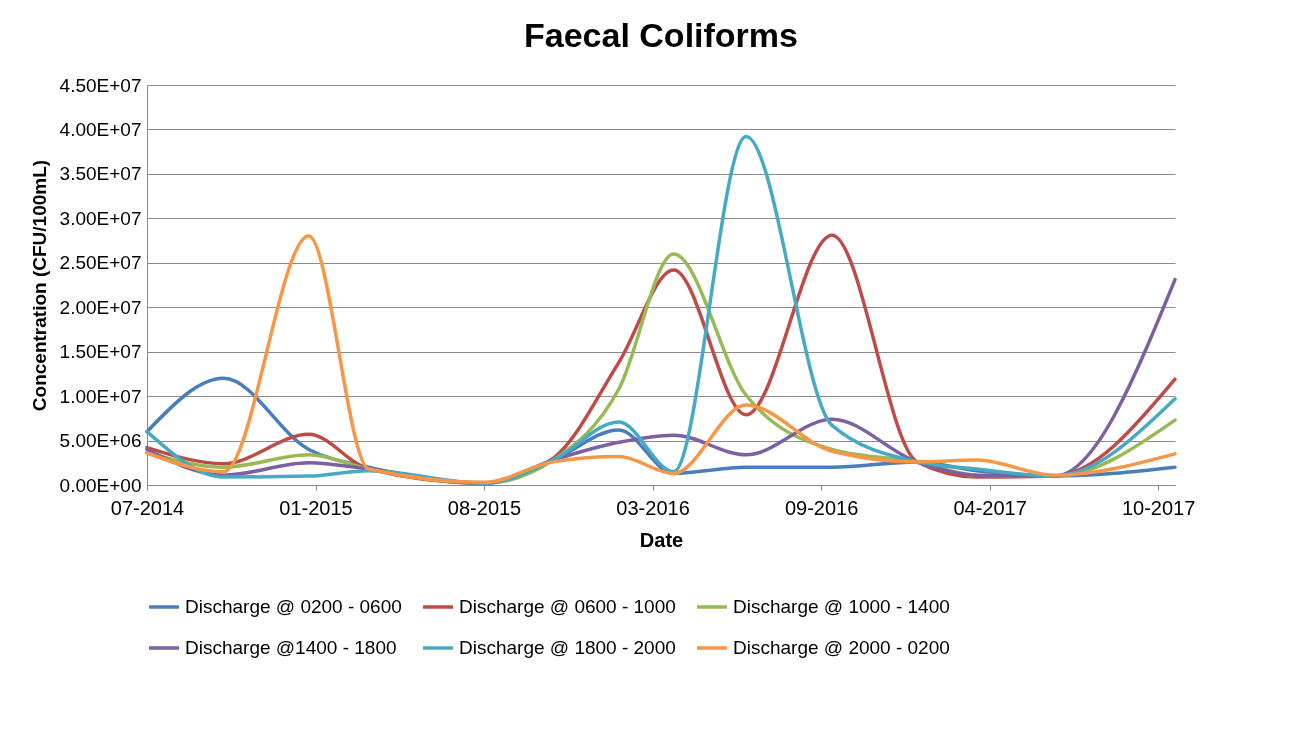  What do you see at coordinates (100, 441) in the screenshot?
I see `y-tick-label: 5.00E+06` at bounding box center [100, 441].